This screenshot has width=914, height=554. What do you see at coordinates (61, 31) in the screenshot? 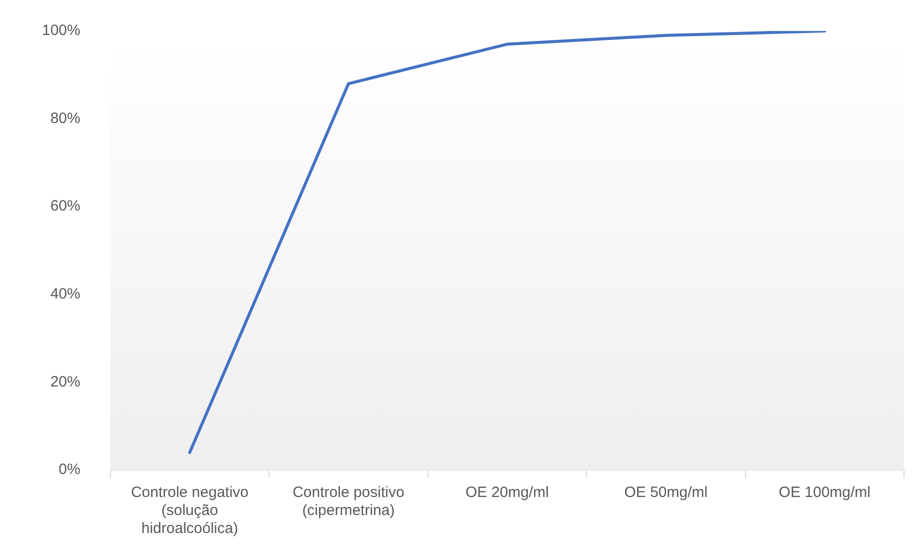
I see `y-tick-label: 100%` at bounding box center [61, 31].